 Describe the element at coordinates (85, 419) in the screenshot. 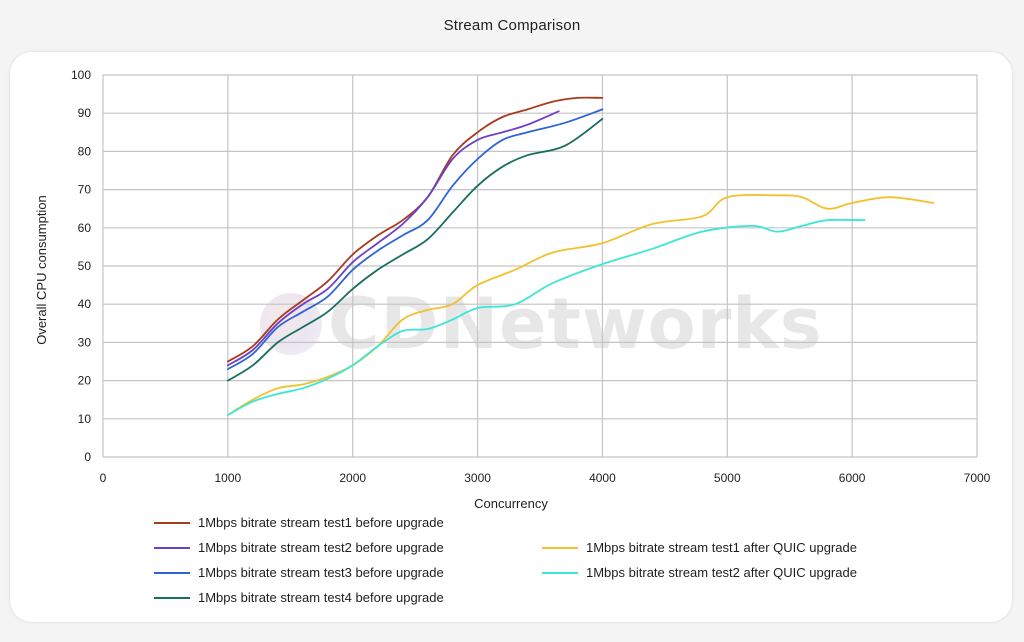

I see `y-tick-label: 10` at that location.